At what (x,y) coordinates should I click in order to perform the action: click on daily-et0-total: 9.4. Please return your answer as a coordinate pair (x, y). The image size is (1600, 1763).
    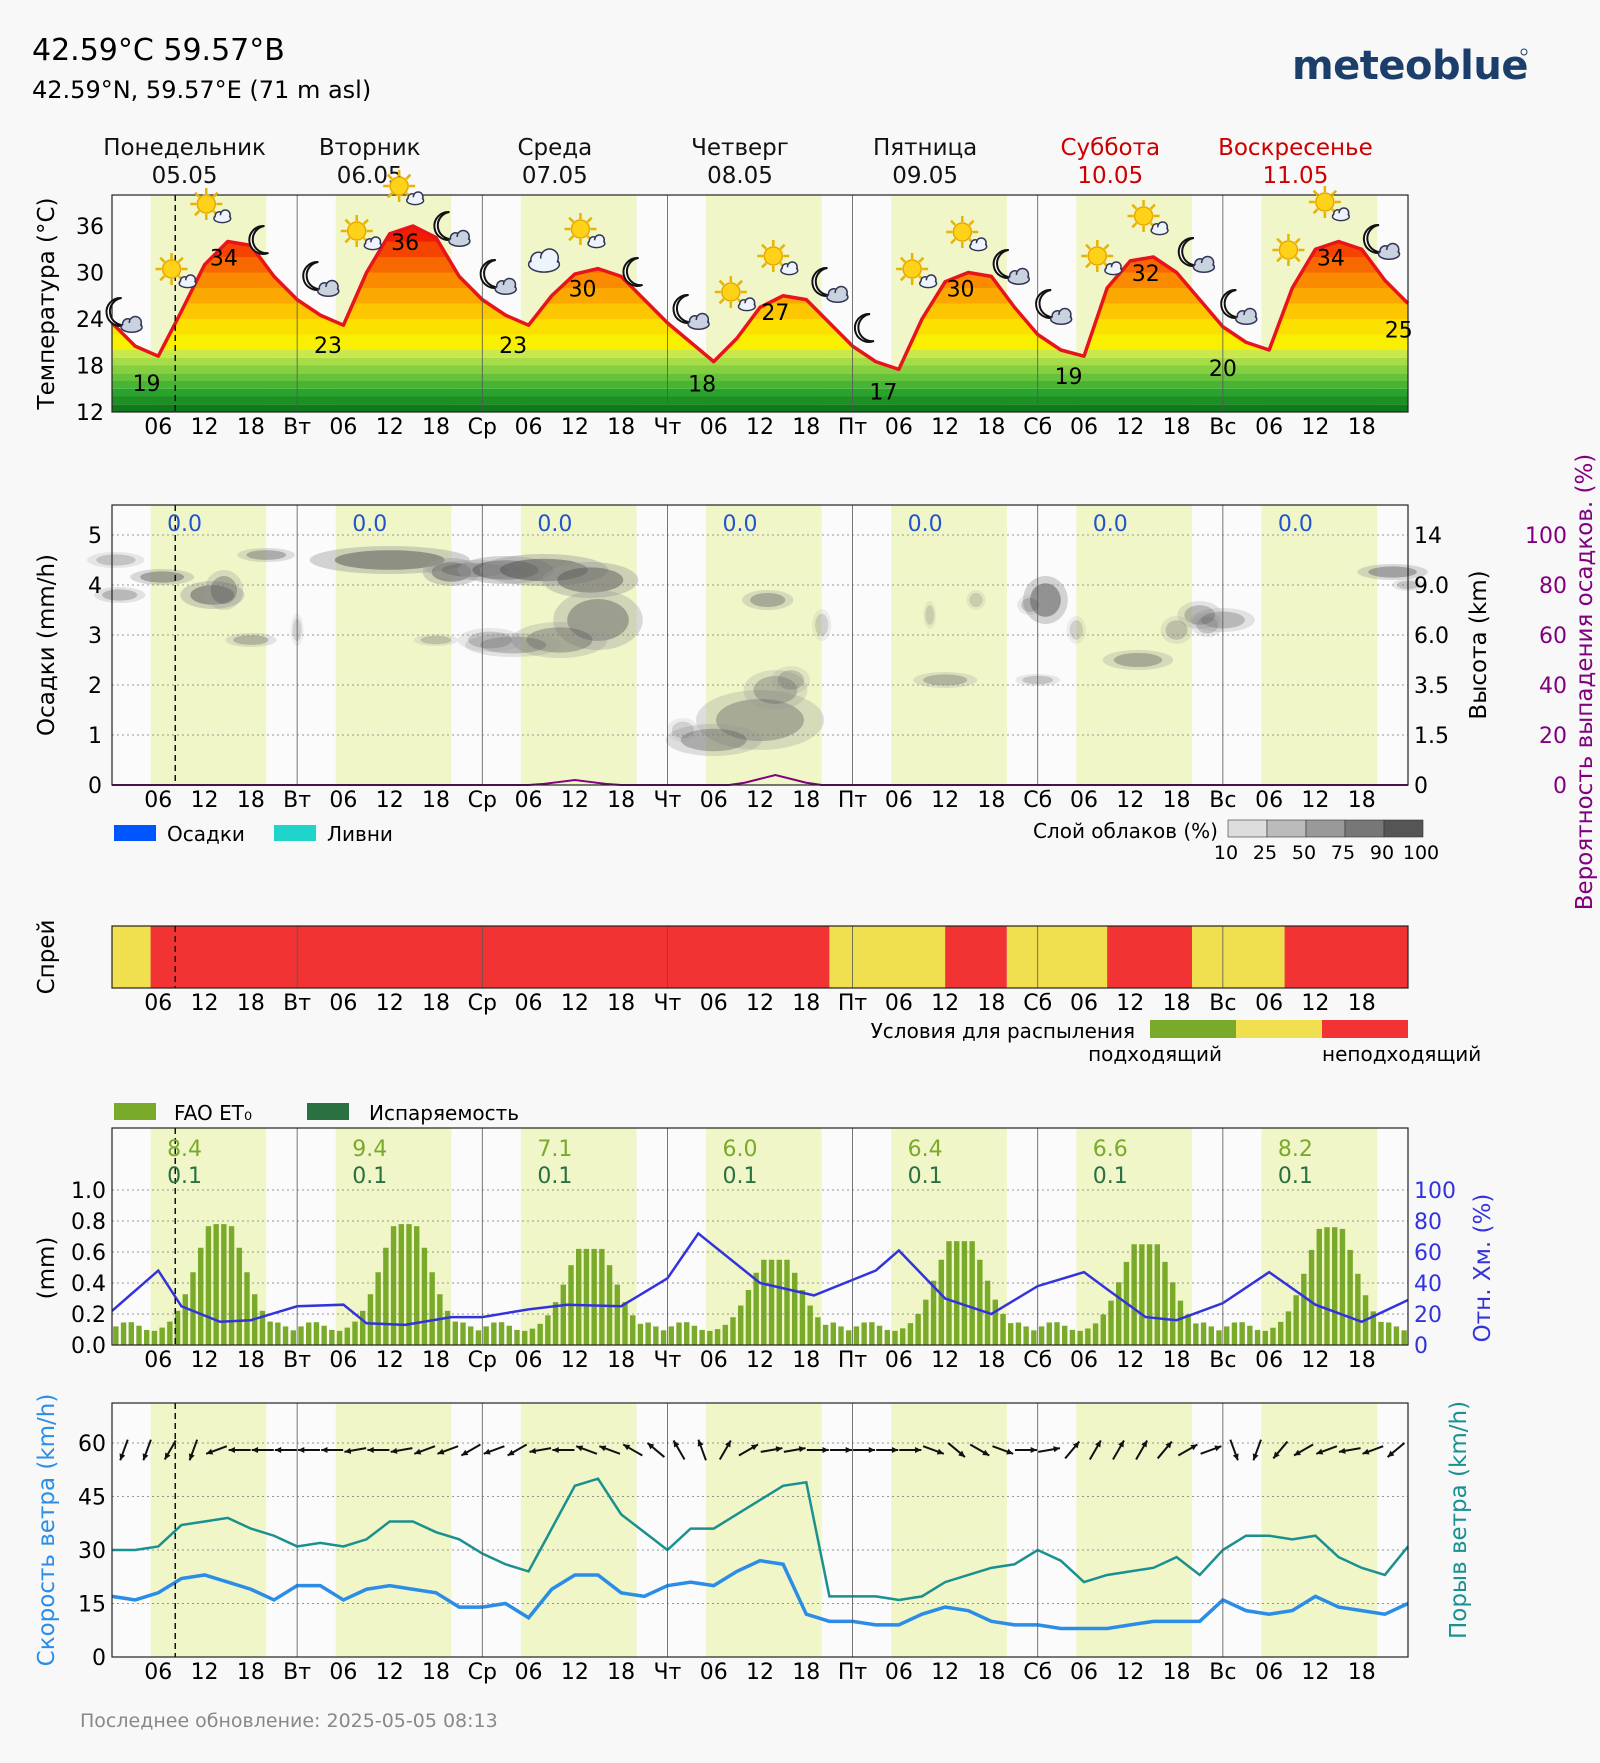
    Looking at the image, I should click on (369, 1149).